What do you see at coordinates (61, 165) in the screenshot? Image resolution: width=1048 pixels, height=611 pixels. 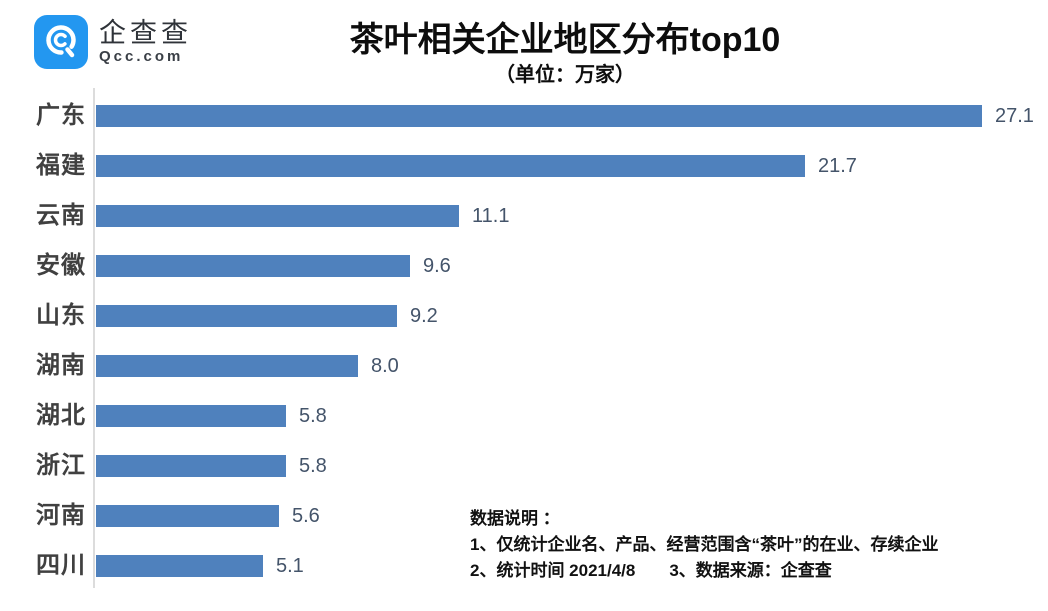 I see `category-label: 福建` at bounding box center [61, 165].